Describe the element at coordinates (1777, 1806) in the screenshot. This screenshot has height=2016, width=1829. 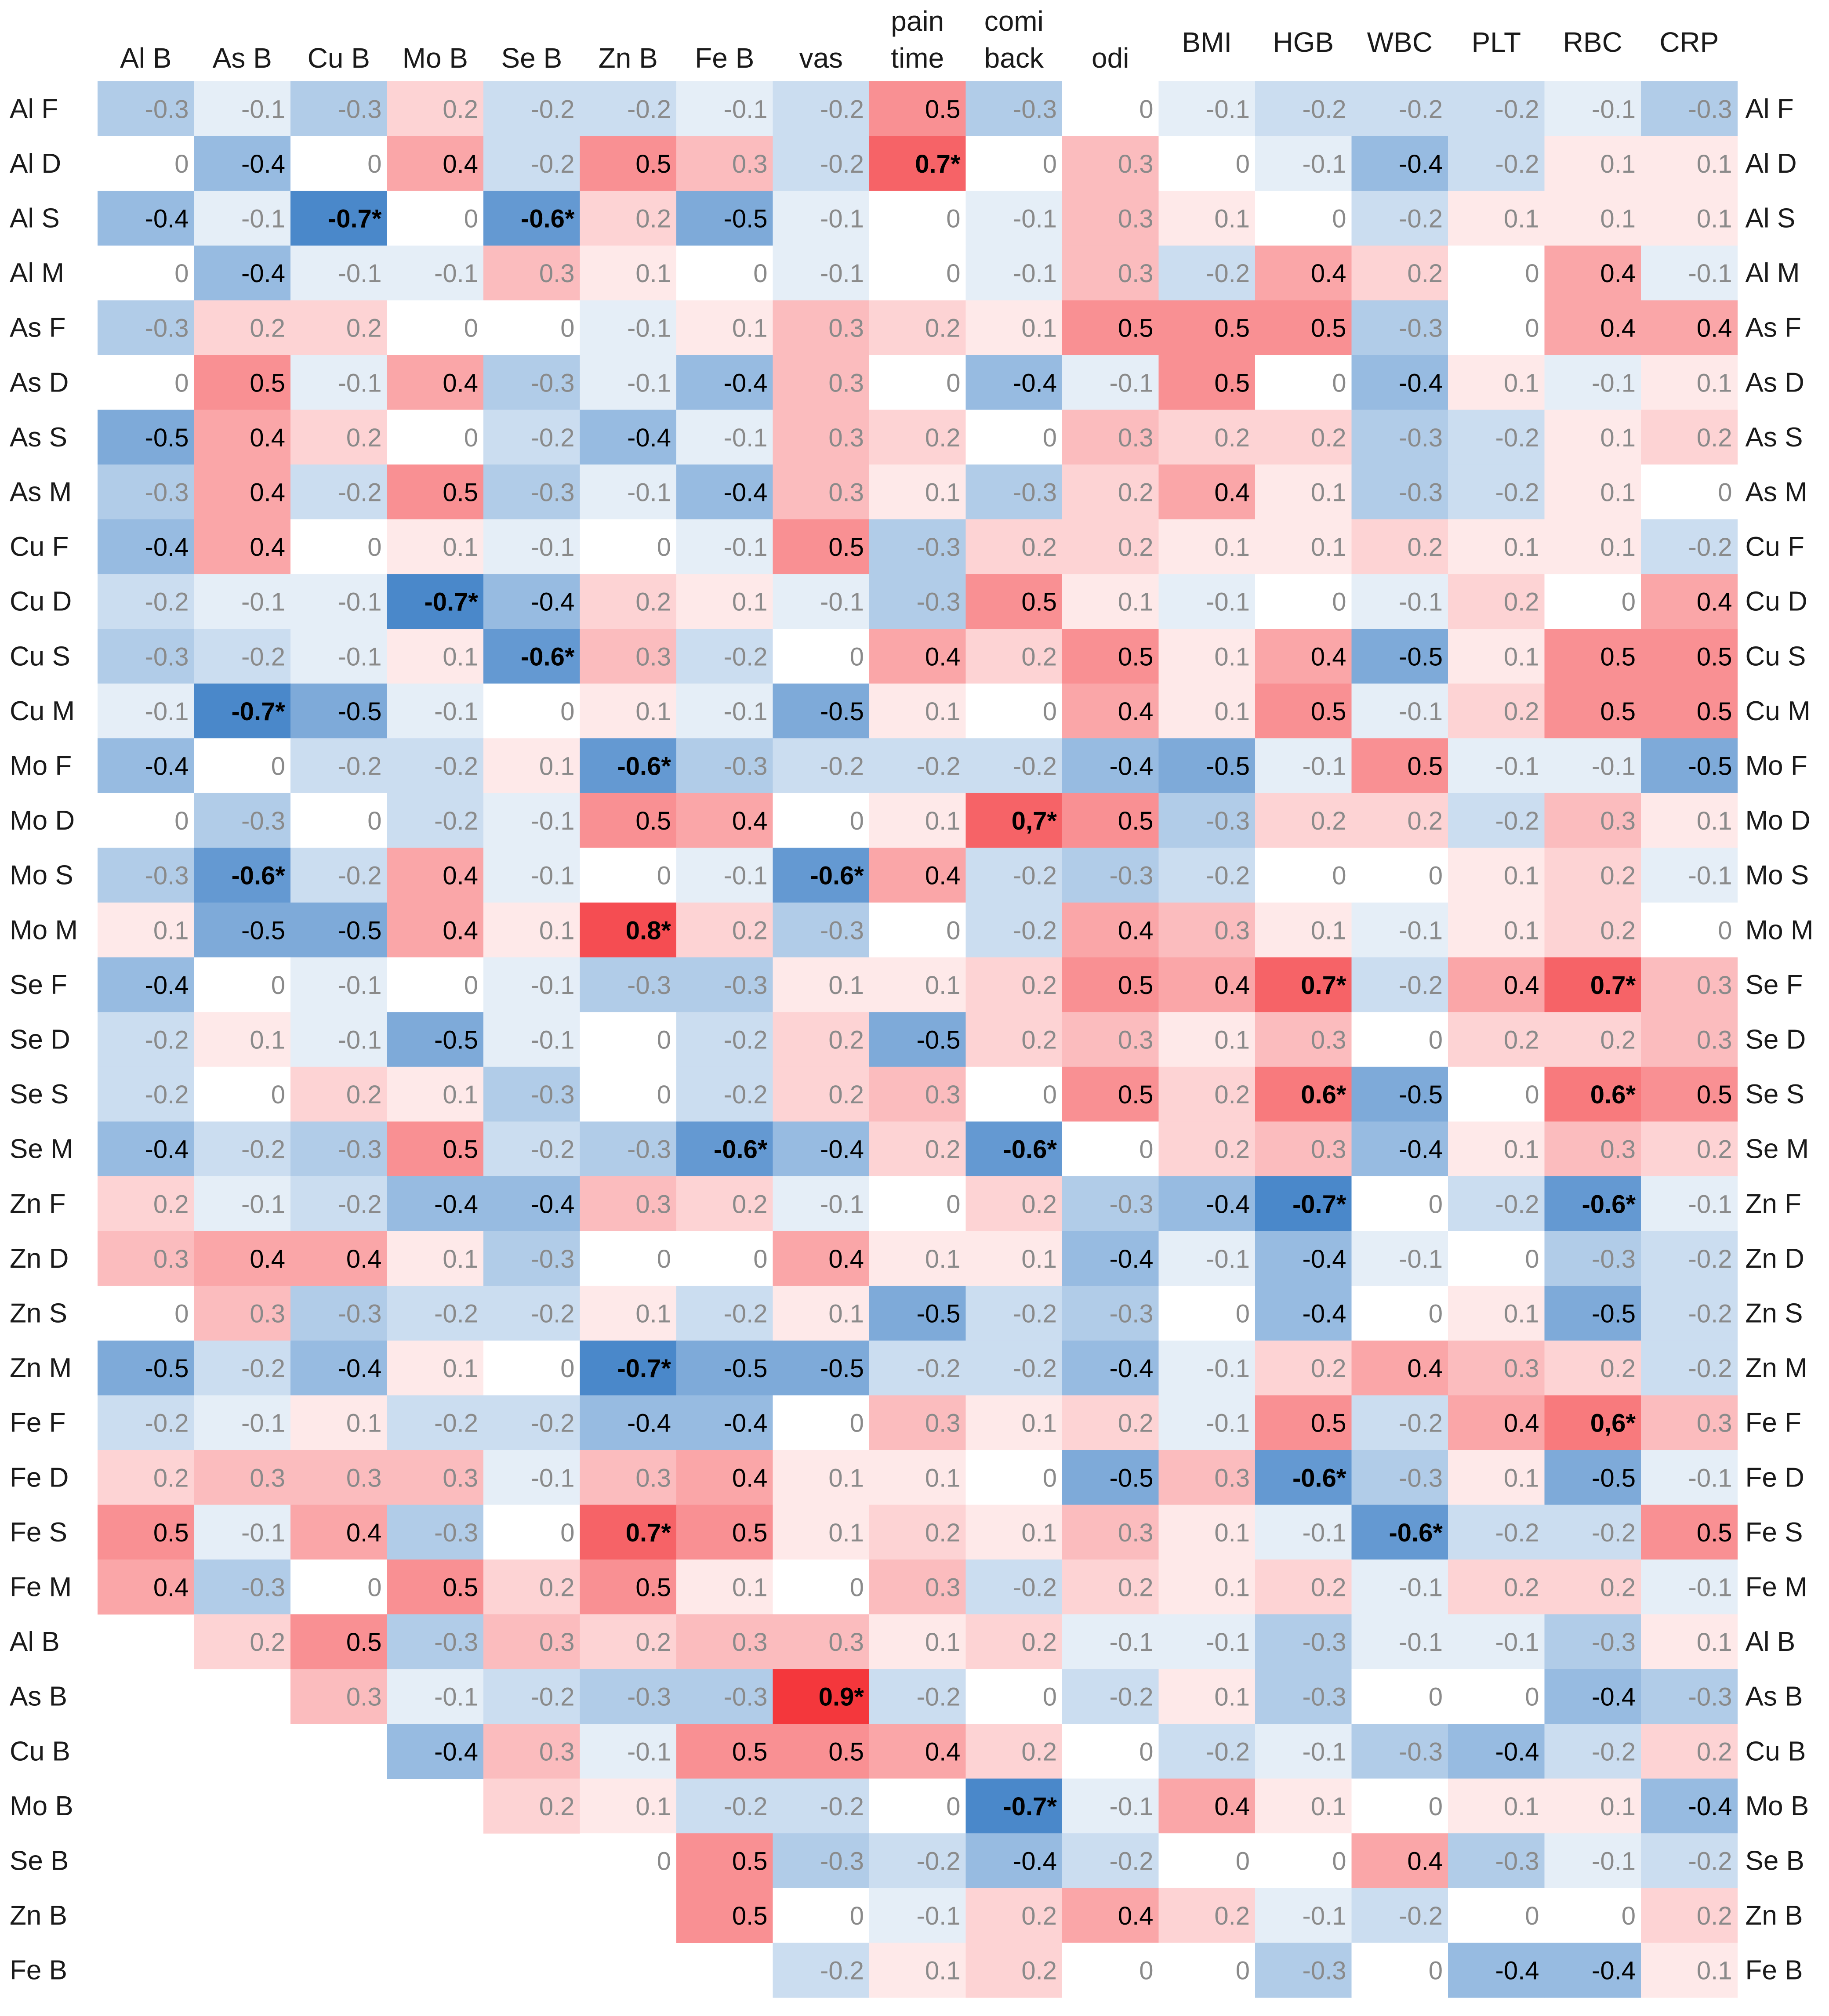
I see `row-label-right-mo-b: Mo B` at that location.